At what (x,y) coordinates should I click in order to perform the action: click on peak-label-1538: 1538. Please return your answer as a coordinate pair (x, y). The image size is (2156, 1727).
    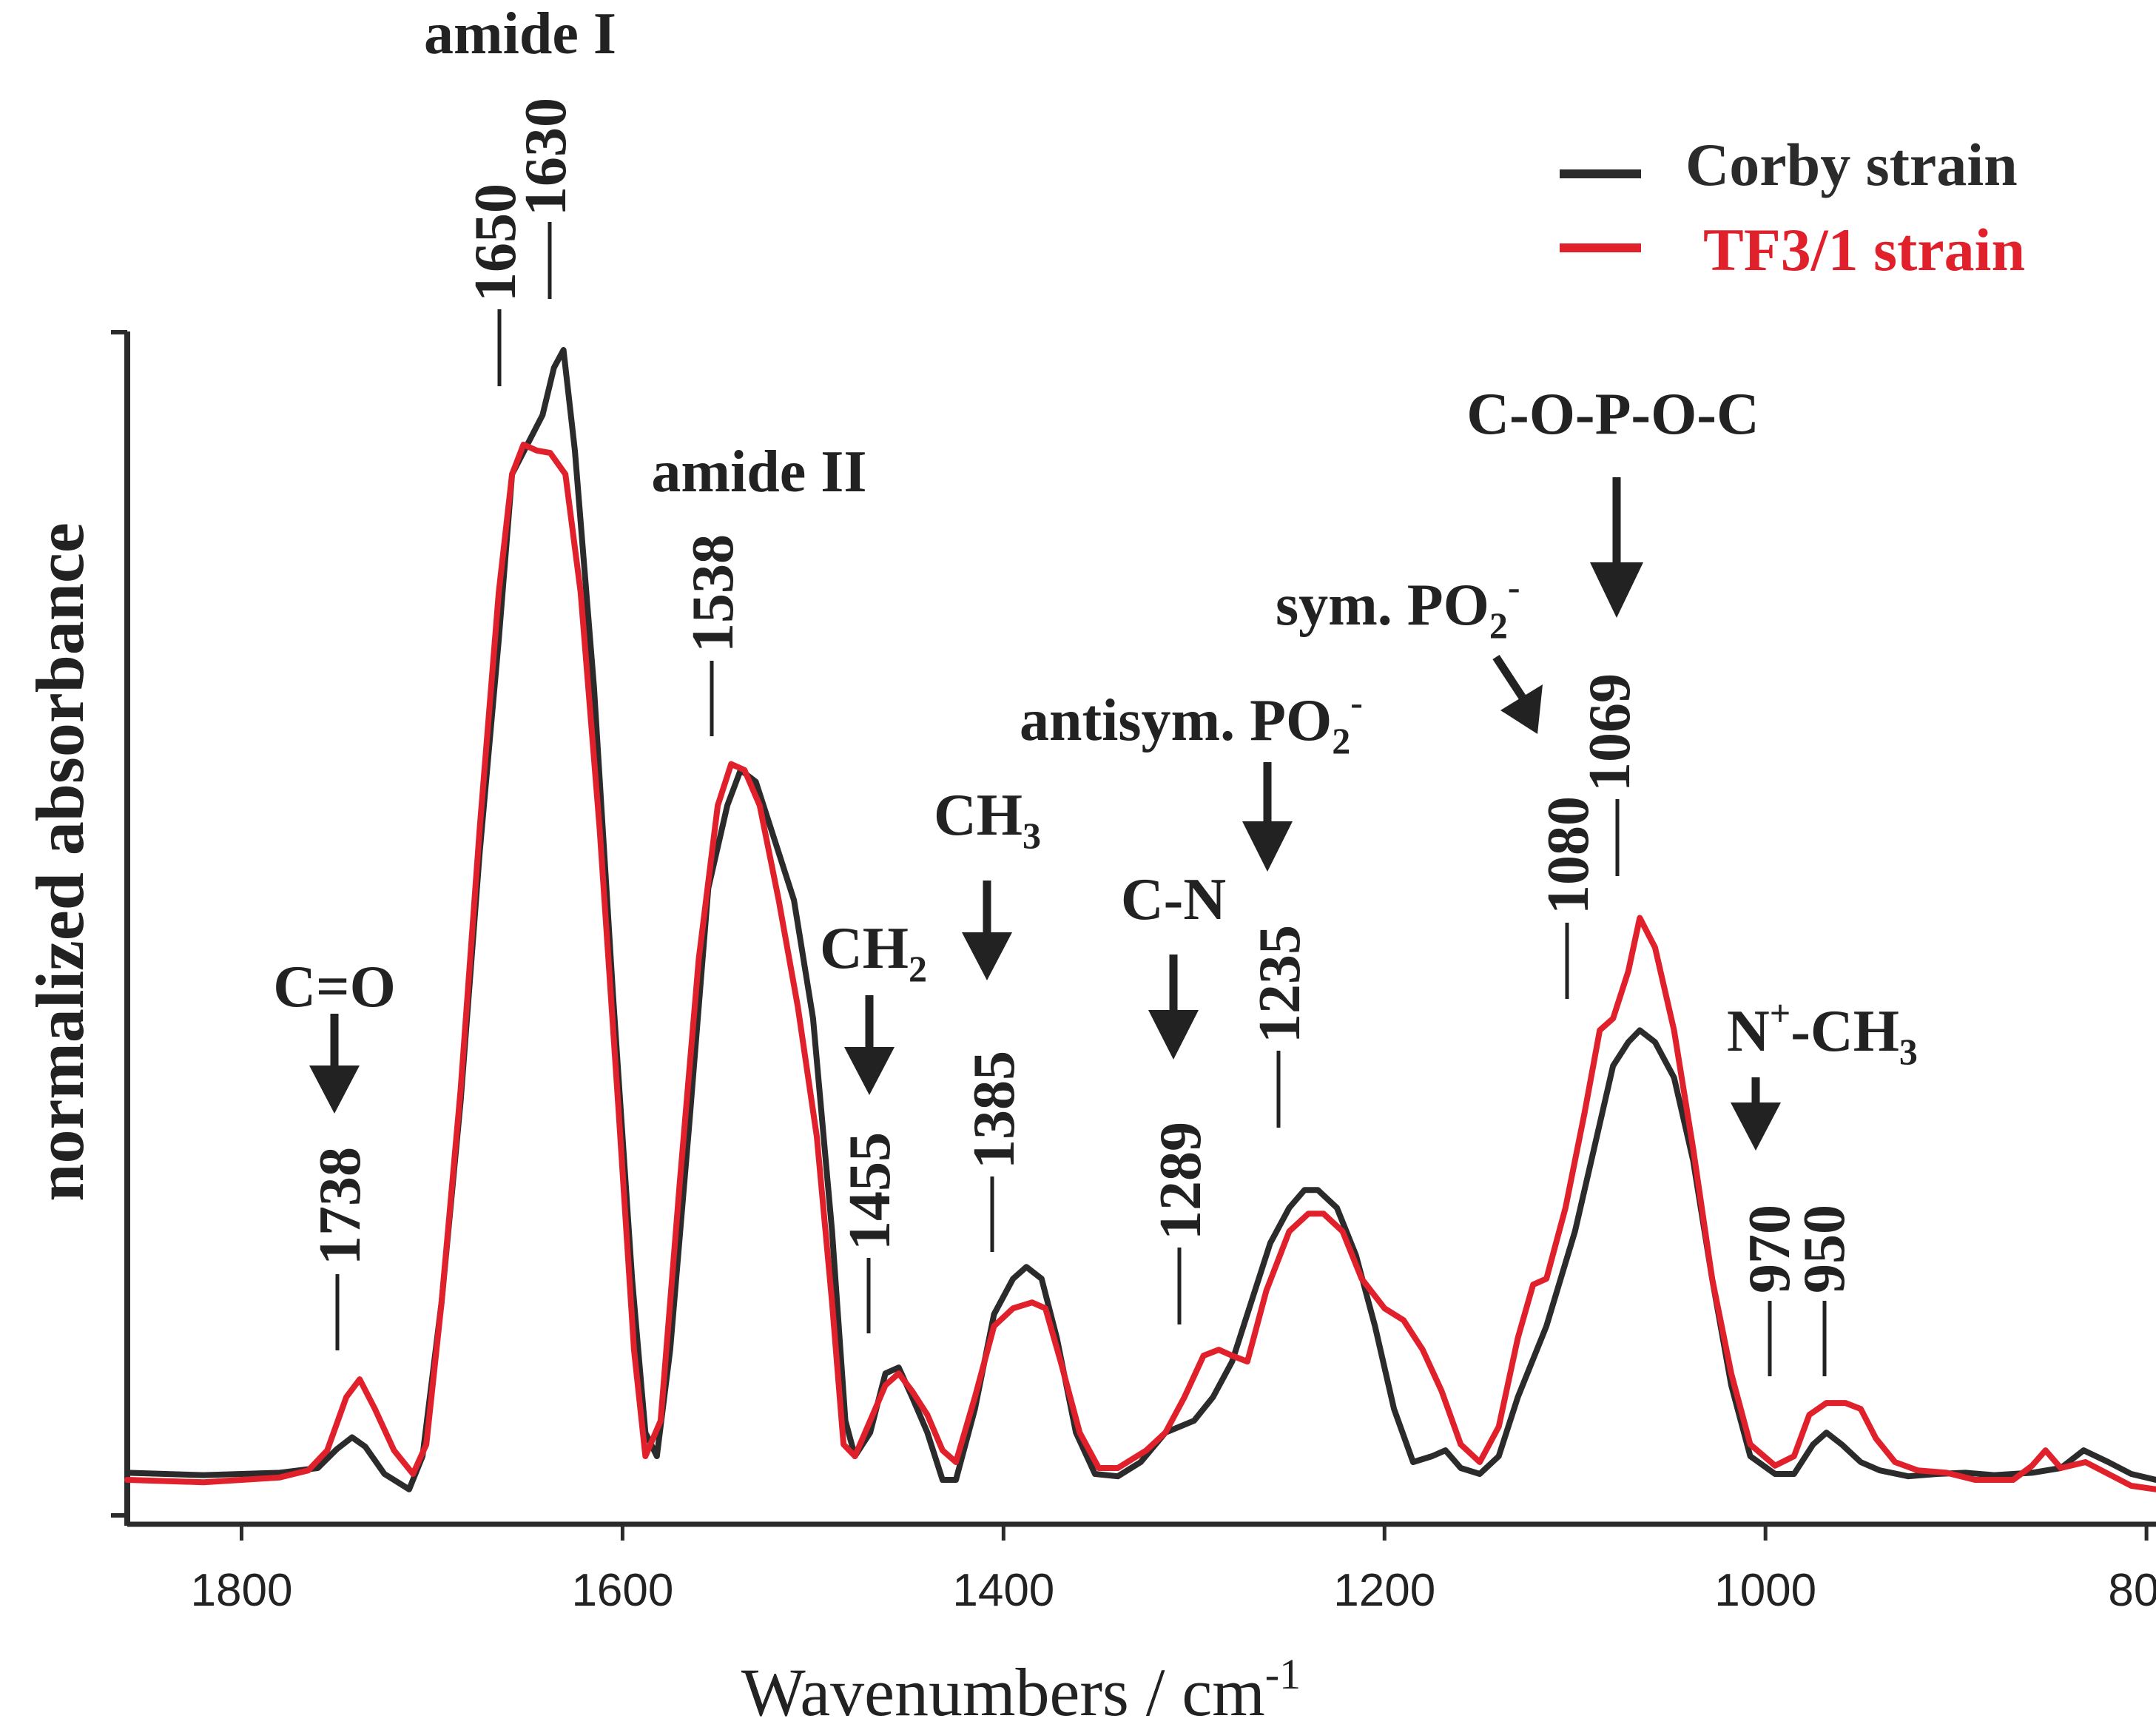
    Looking at the image, I should click on (714, 593).